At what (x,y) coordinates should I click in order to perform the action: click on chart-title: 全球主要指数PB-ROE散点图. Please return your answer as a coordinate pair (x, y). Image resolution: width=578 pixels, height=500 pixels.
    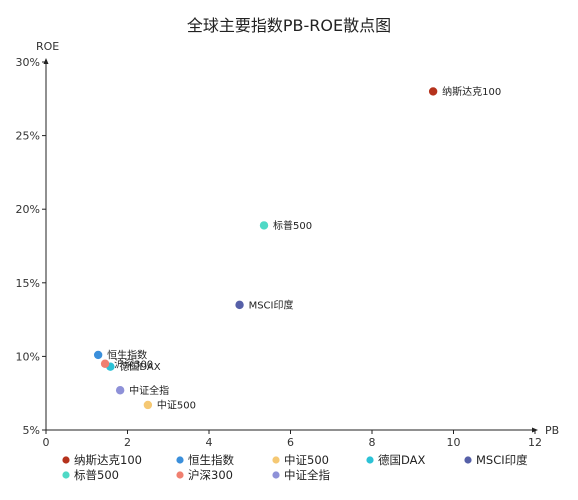
    Looking at the image, I should click on (289, 25).